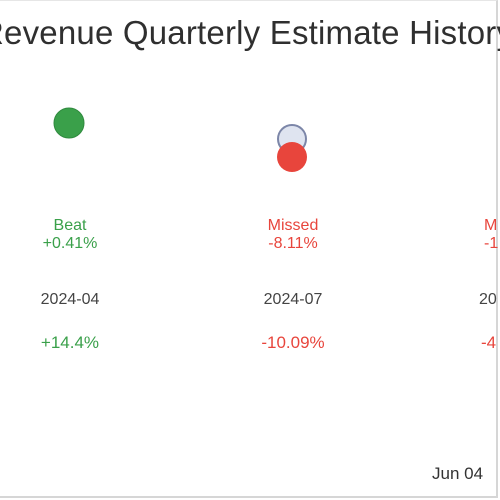  Describe the element at coordinates (491, 225) in the screenshot. I see `status-text: M` at that location.